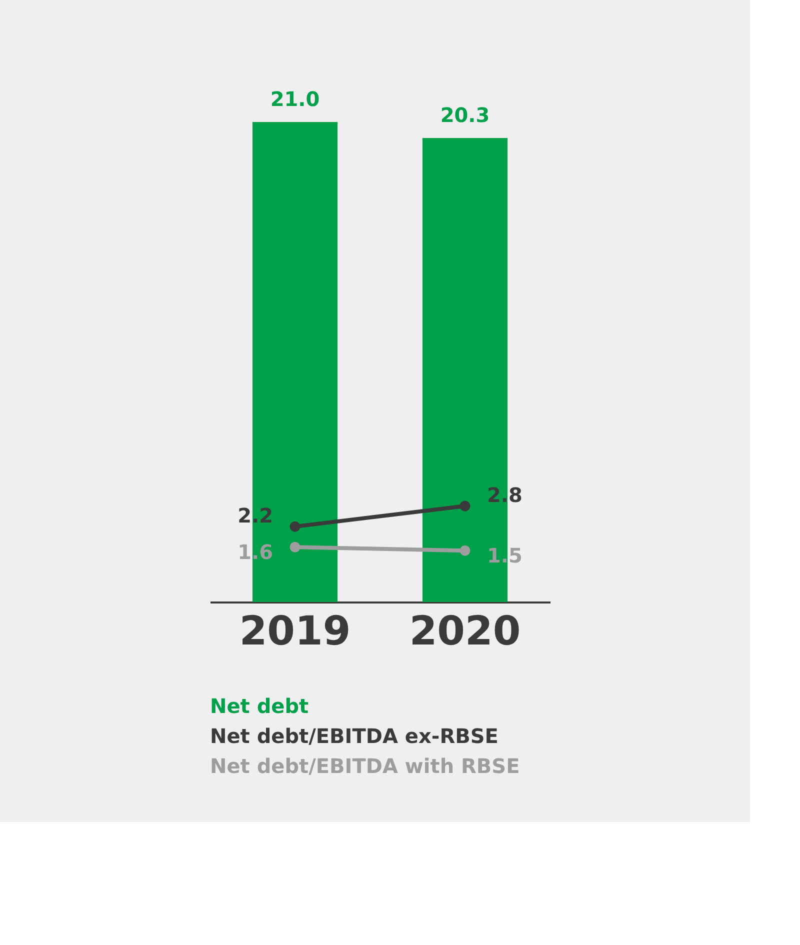 Image resolution: width=800 pixels, height=945 pixels. What do you see at coordinates (365, 766) in the screenshot?
I see `text: Net debt/EBITDA with RBSE` at bounding box center [365, 766].